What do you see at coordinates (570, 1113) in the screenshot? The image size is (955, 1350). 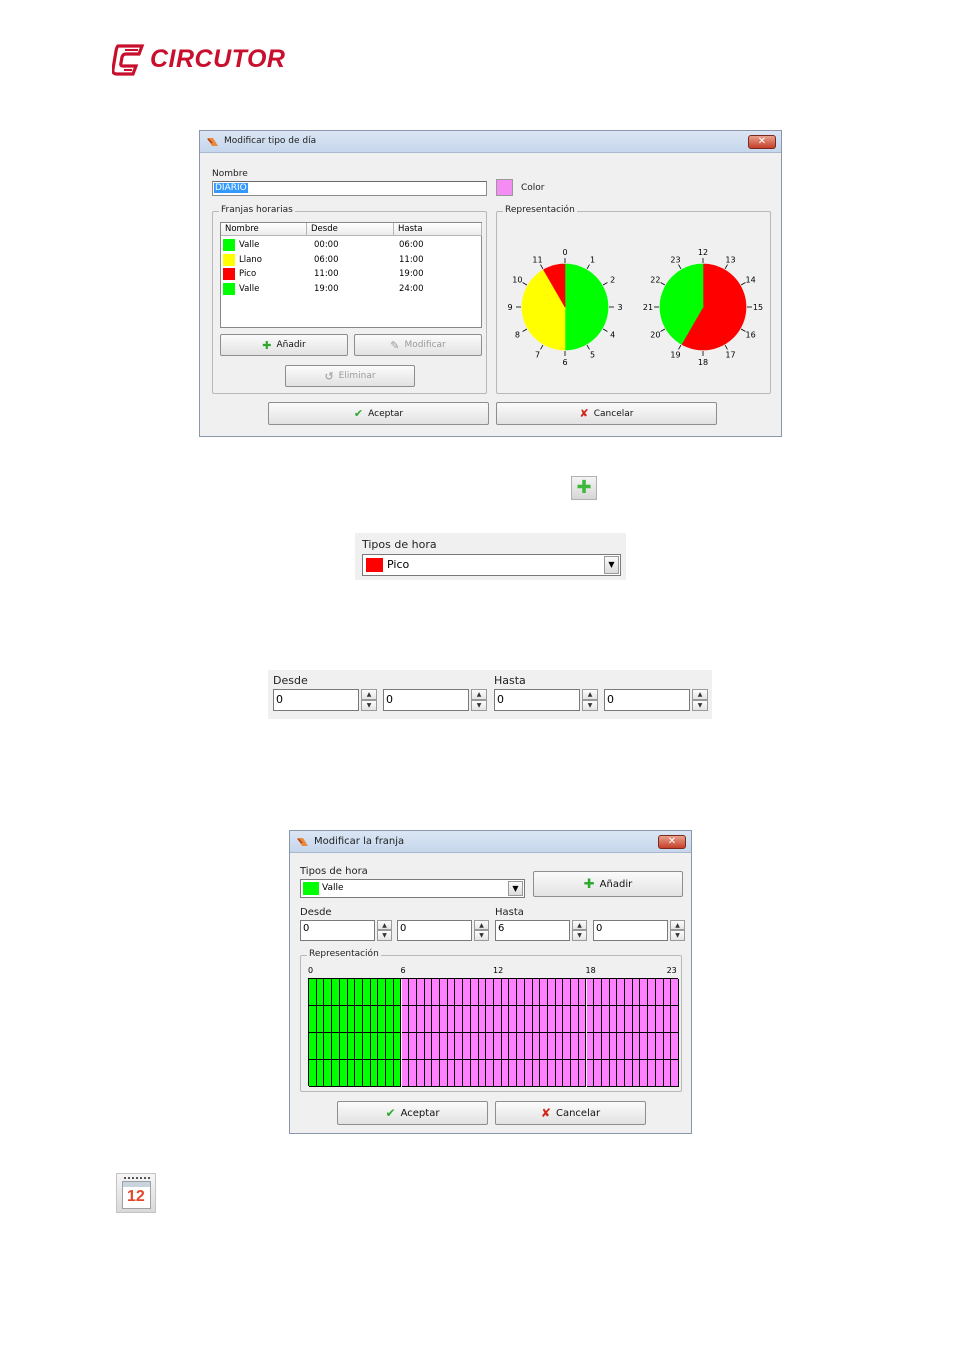 I see `cancelar-button: ✘ Cancelar` at bounding box center [570, 1113].